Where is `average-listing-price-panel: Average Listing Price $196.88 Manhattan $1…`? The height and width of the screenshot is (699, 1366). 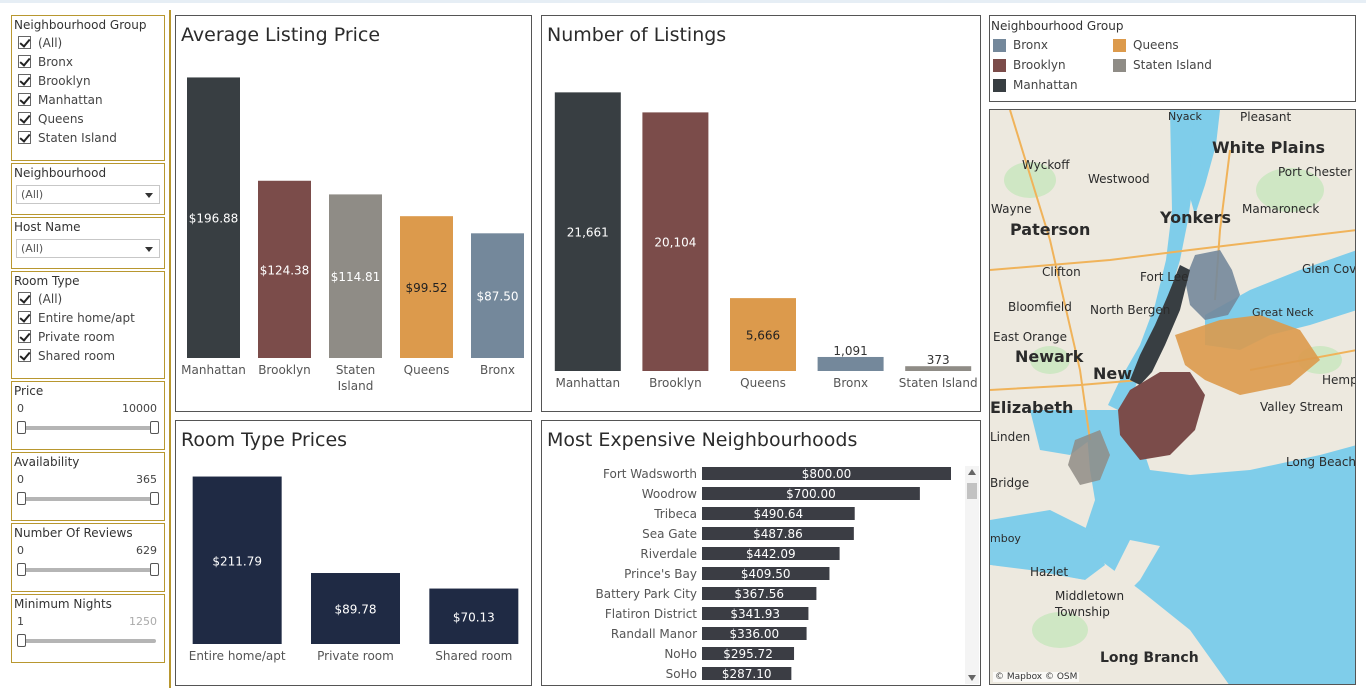 average-listing-price-panel: Average Listing Price $196.88 Manhattan $1… is located at coordinates (353, 213).